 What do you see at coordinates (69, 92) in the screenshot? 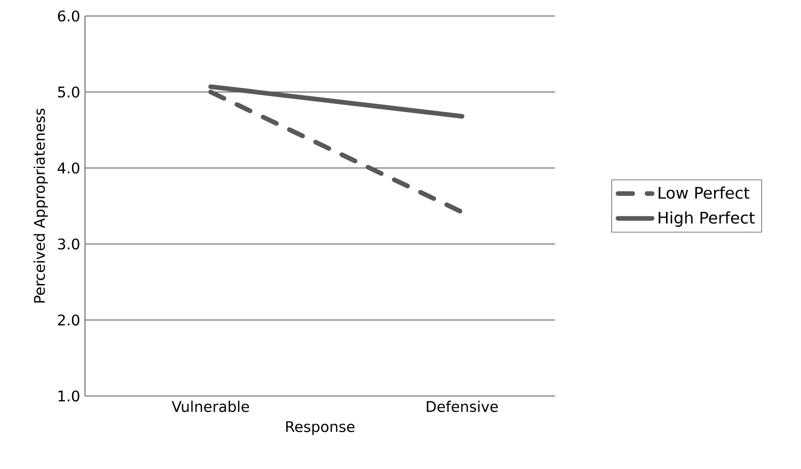
I see `y-tick-label: 5.0` at bounding box center [69, 92].